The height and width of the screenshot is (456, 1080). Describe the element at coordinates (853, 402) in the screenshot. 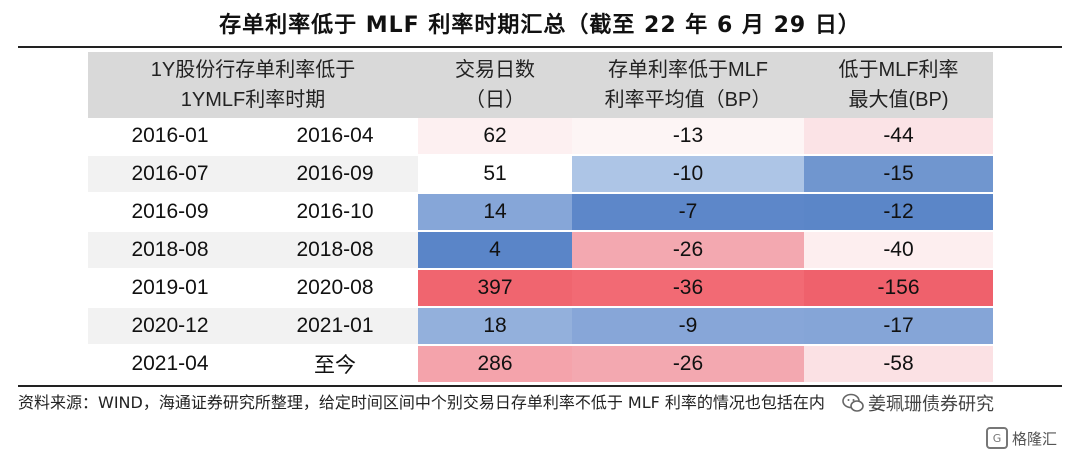

I see `wechat-icon` at that location.